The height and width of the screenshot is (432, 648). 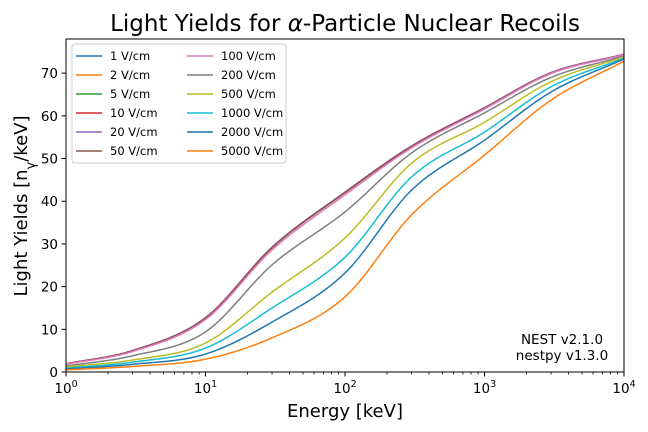 I want to click on legend-entry: 1 V/cm, so click(x=113, y=56).